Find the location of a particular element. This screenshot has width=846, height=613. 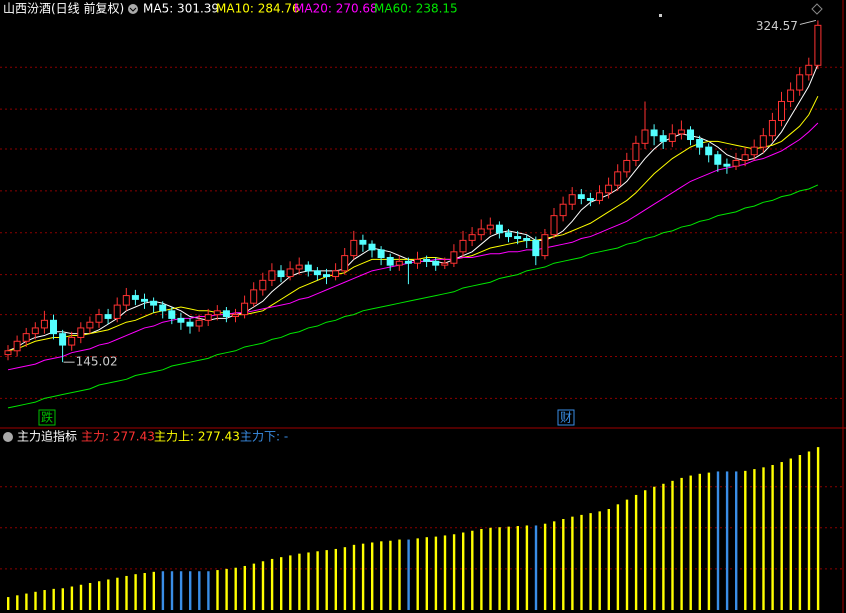

marker-box is located at coordinates (47, 417).